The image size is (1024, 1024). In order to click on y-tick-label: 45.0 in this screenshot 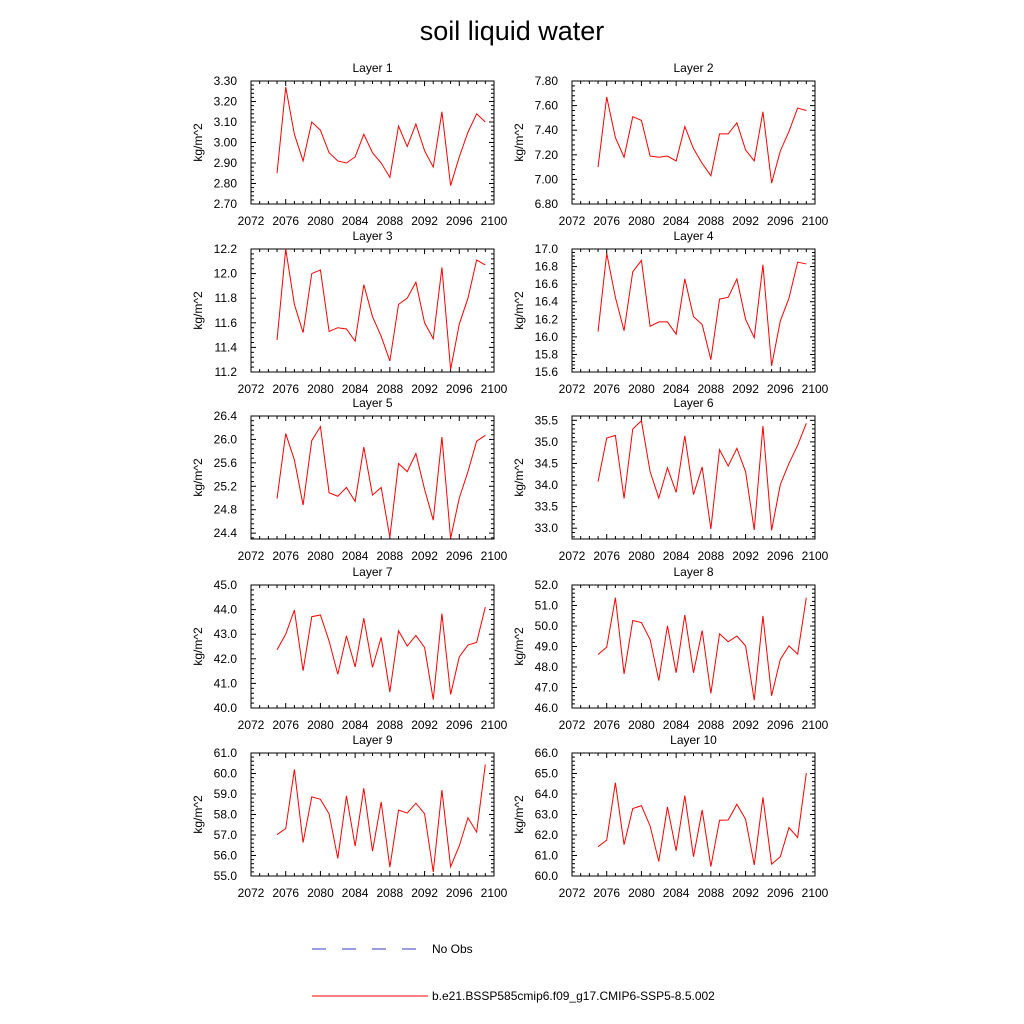, I will do `click(226, 585)`.